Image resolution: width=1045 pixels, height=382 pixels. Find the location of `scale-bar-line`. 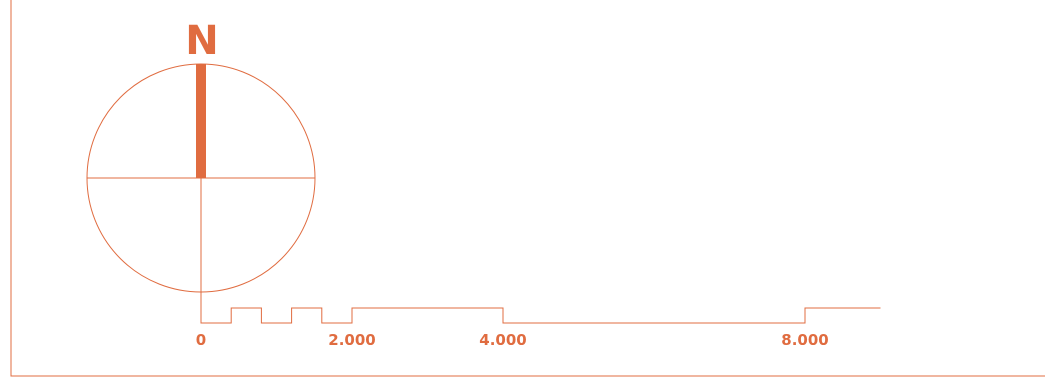

scale-bar-line is located at coordinates (540, 307).